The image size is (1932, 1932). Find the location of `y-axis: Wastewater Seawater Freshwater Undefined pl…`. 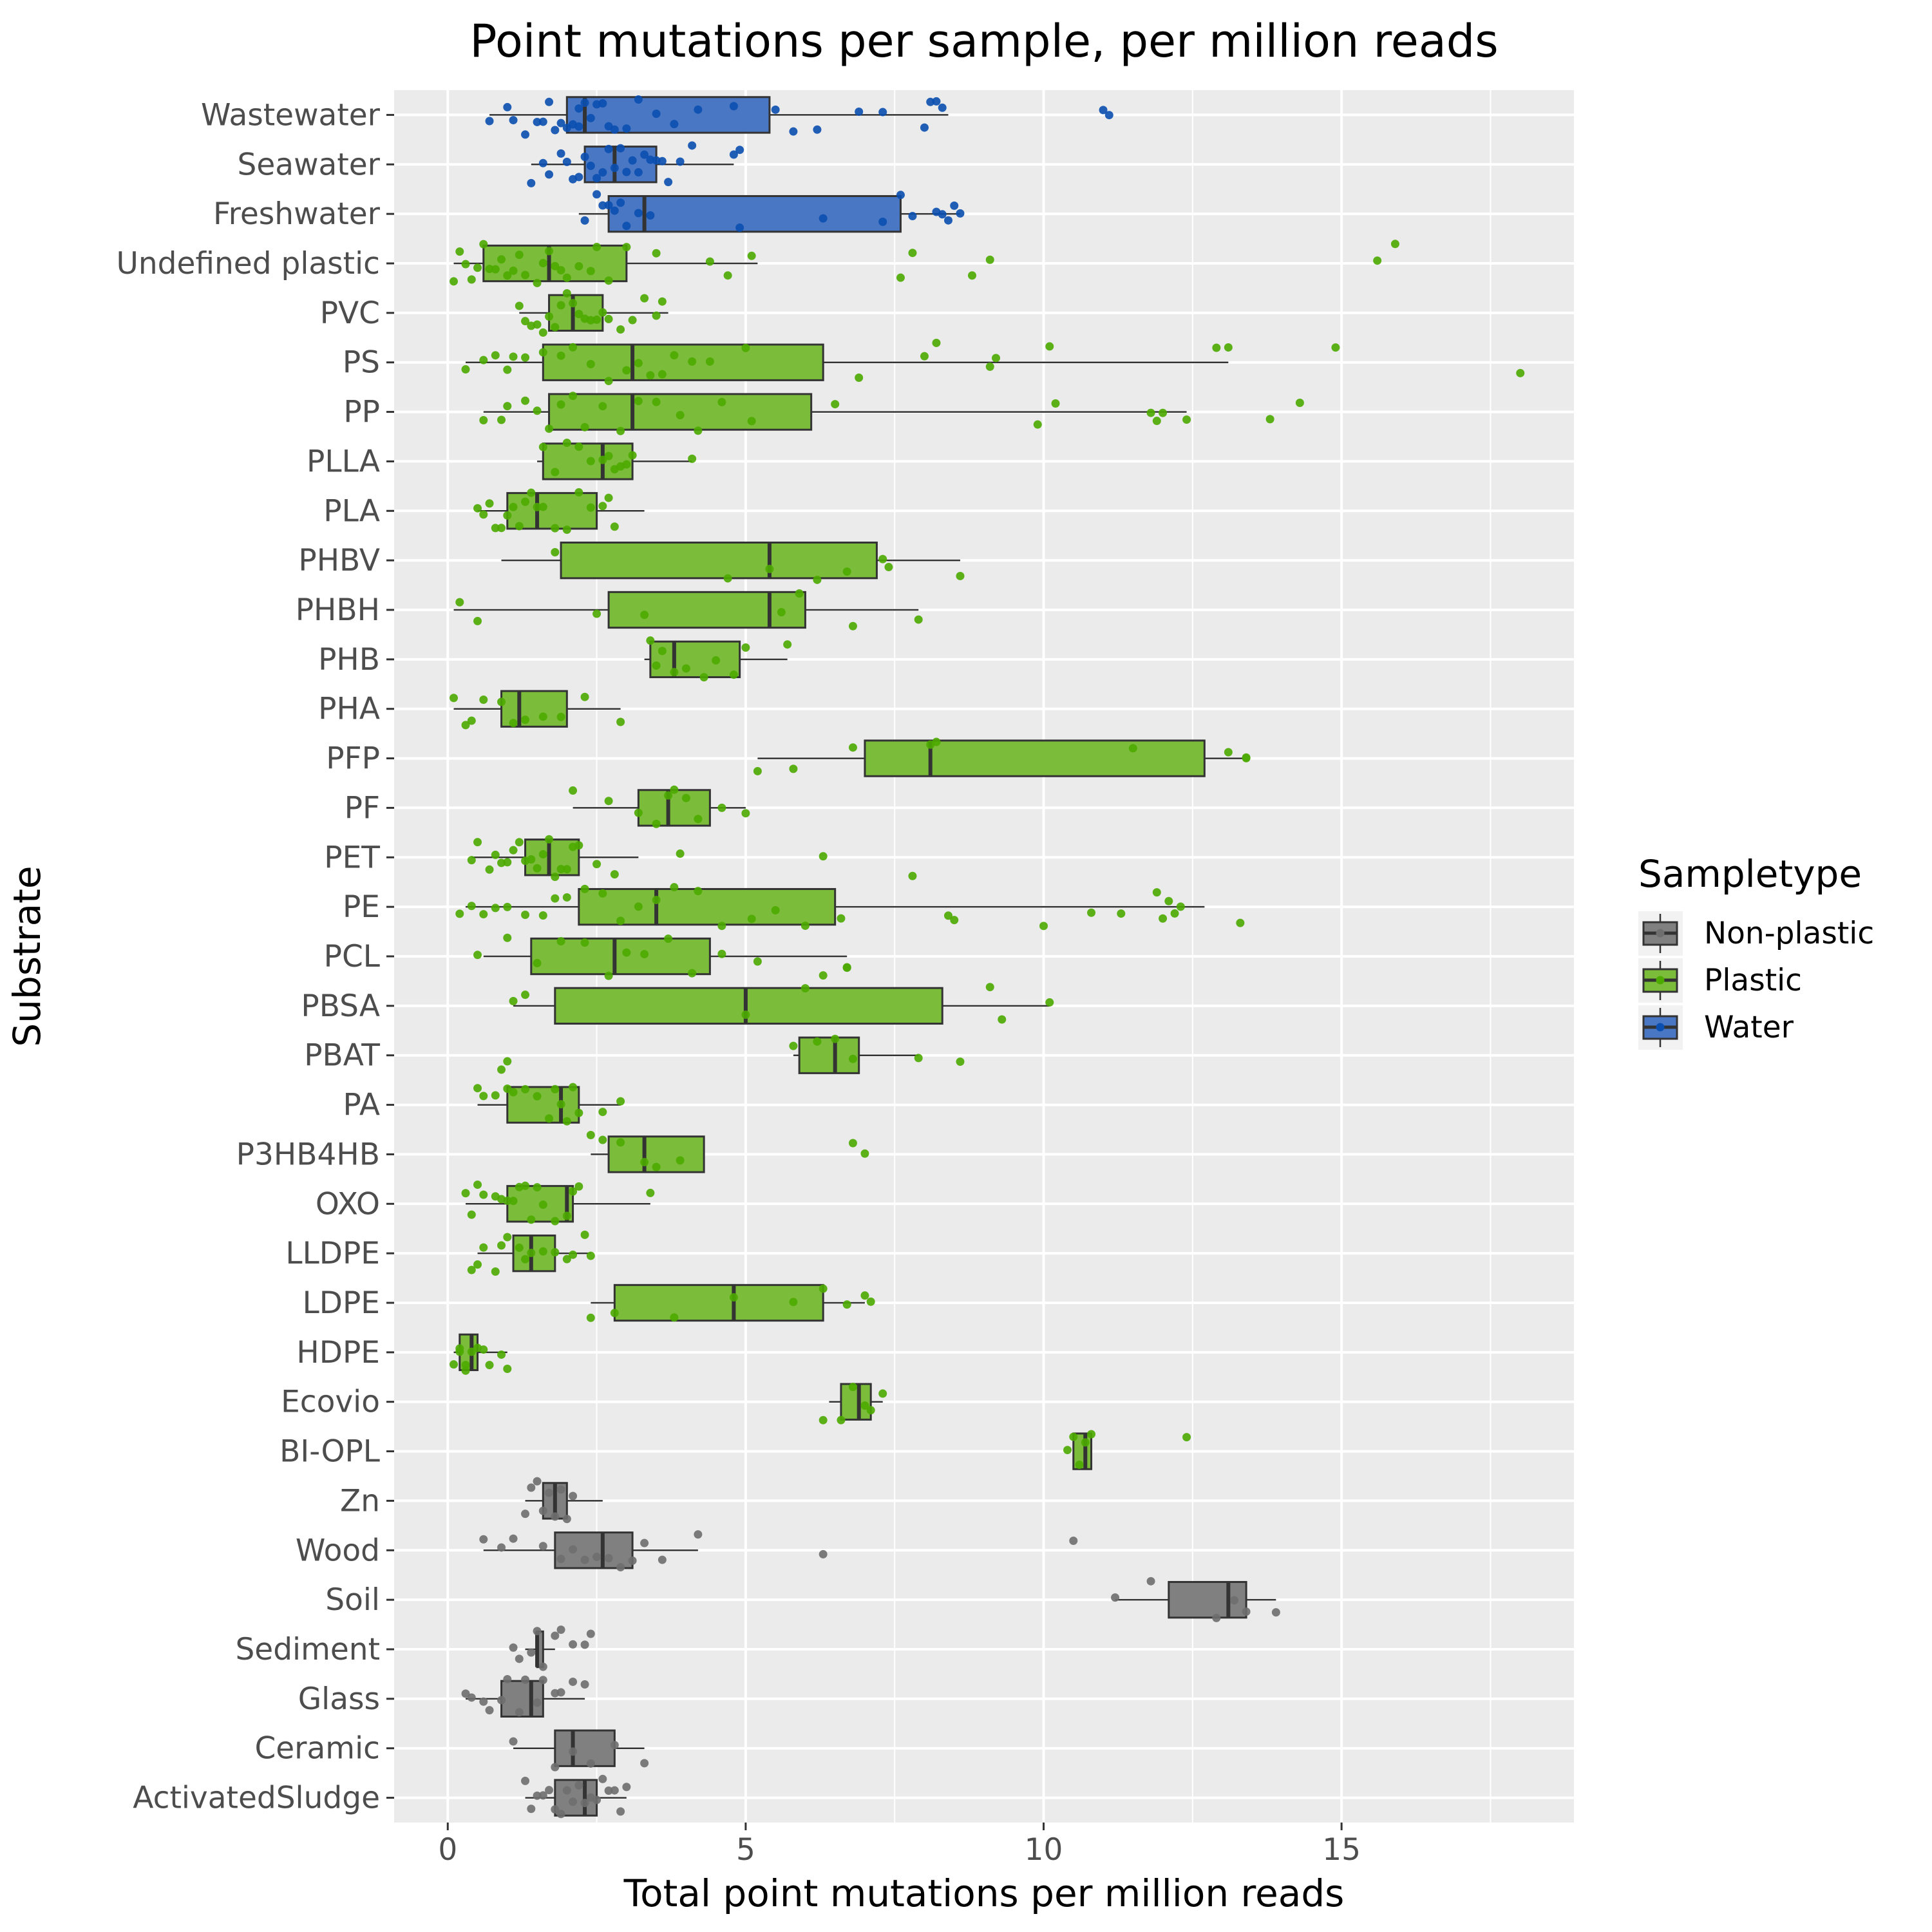

y-axis: Wastewater Seawater Freshwater Undefined pl… is located at coordinates (255, 956).